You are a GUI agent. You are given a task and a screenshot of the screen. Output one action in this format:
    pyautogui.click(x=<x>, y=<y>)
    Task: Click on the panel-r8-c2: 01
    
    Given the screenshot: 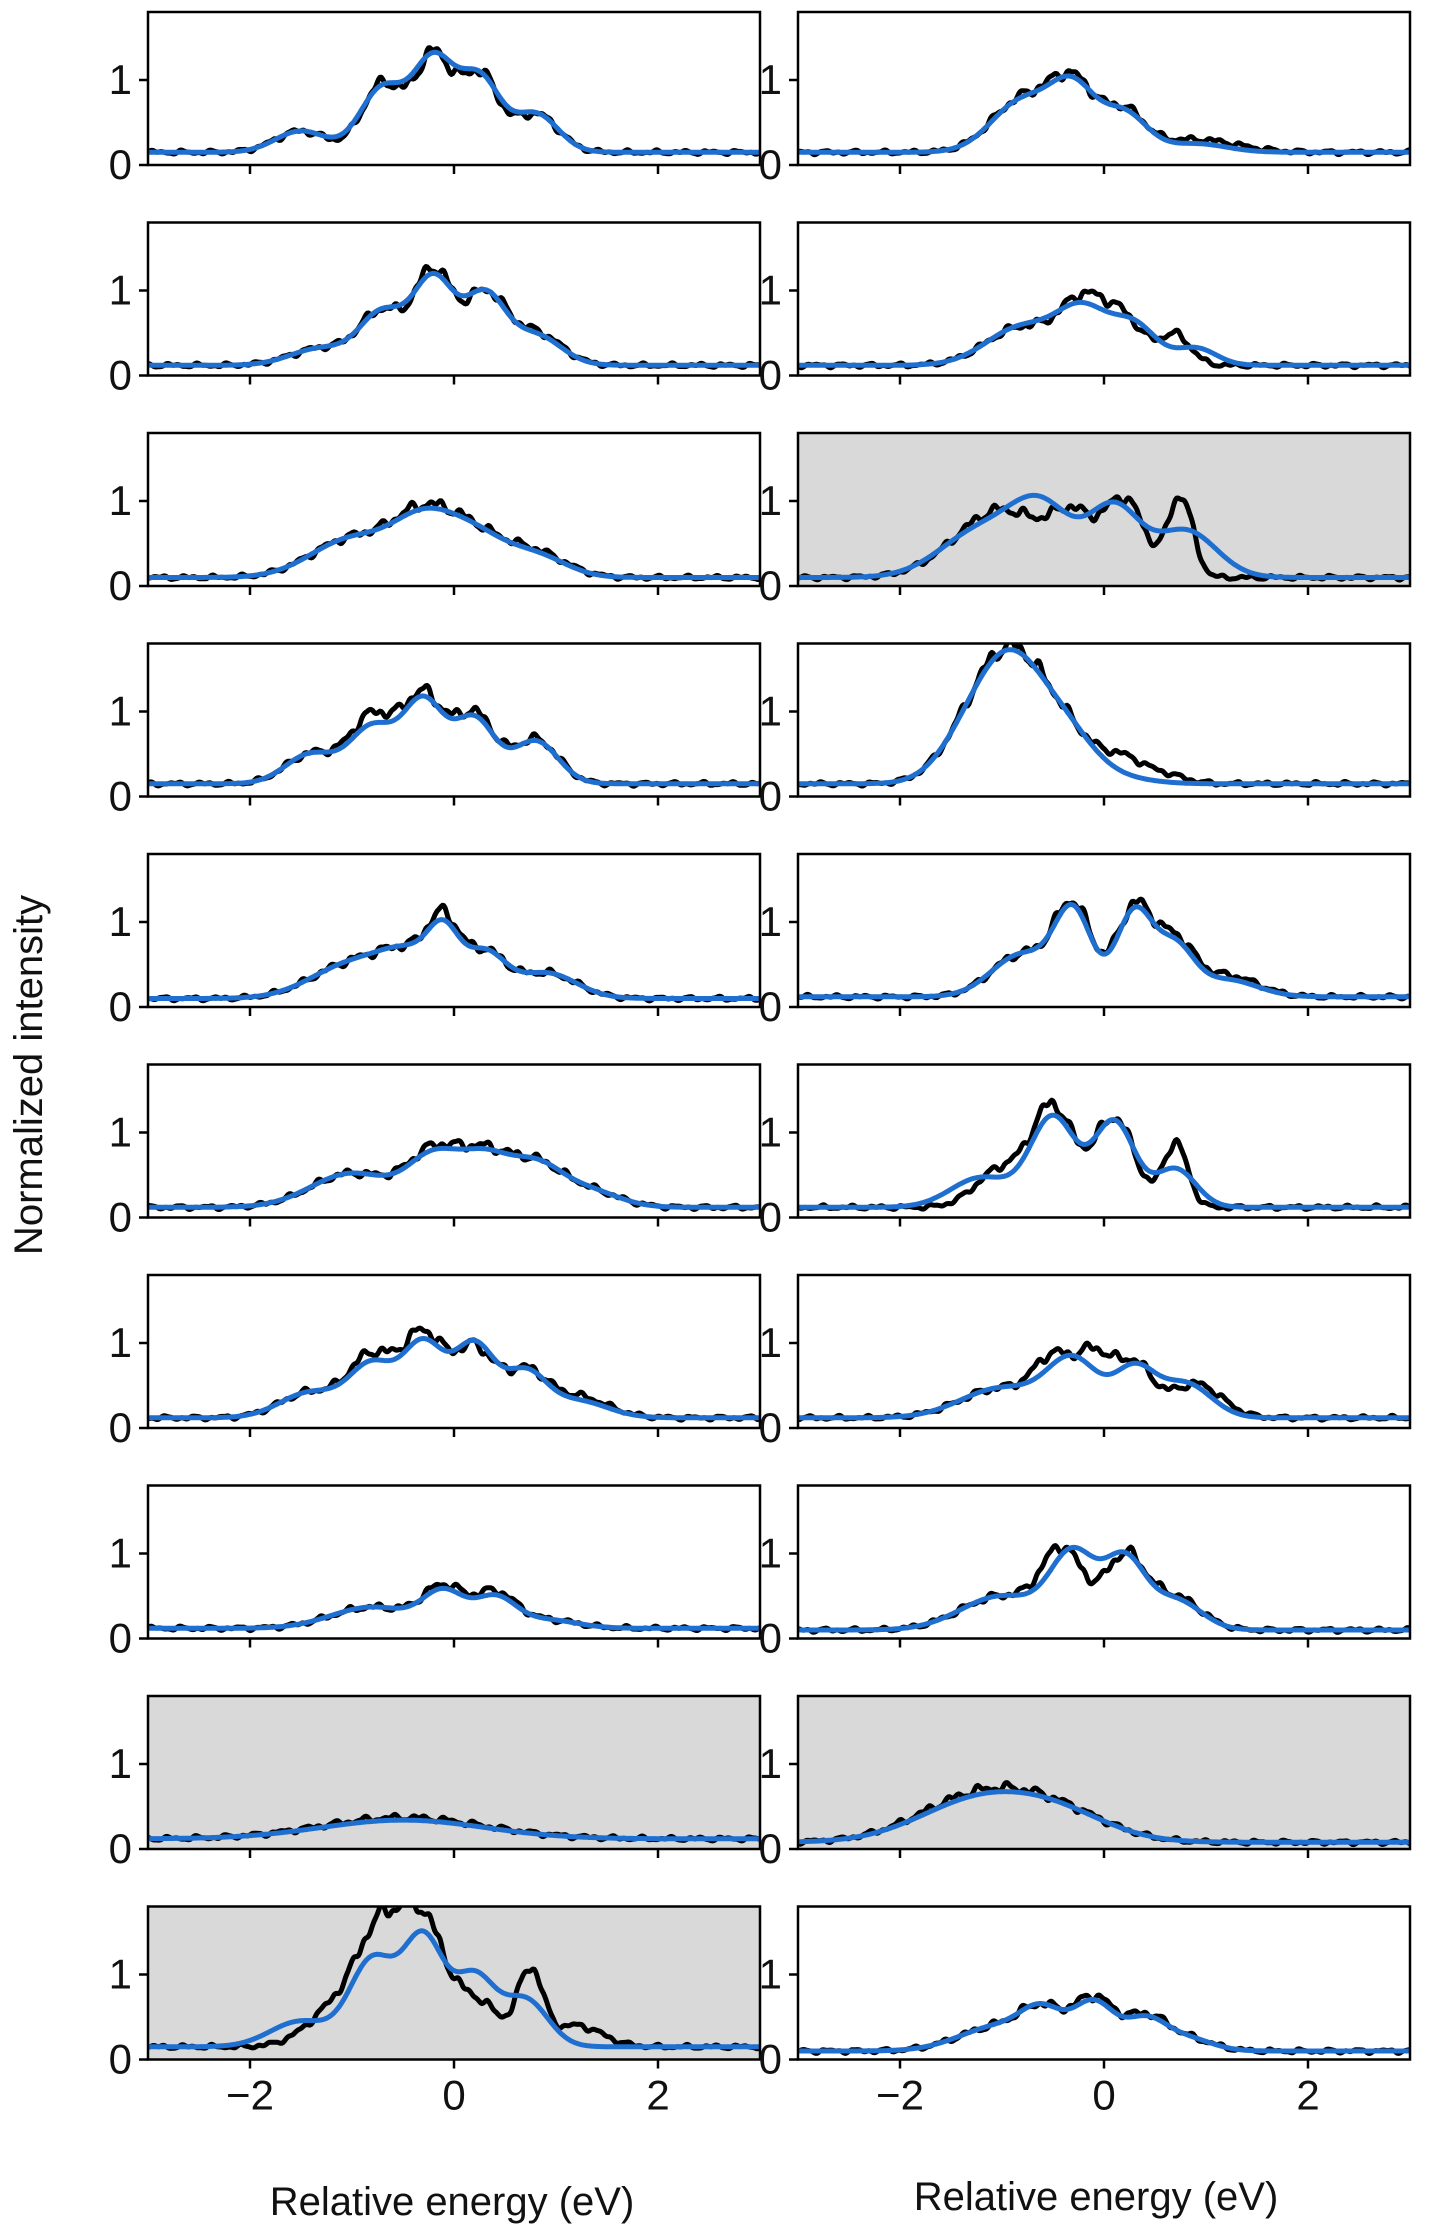 What is the action you would take?
    pyautogui.click(x=1085, y=1573)
    